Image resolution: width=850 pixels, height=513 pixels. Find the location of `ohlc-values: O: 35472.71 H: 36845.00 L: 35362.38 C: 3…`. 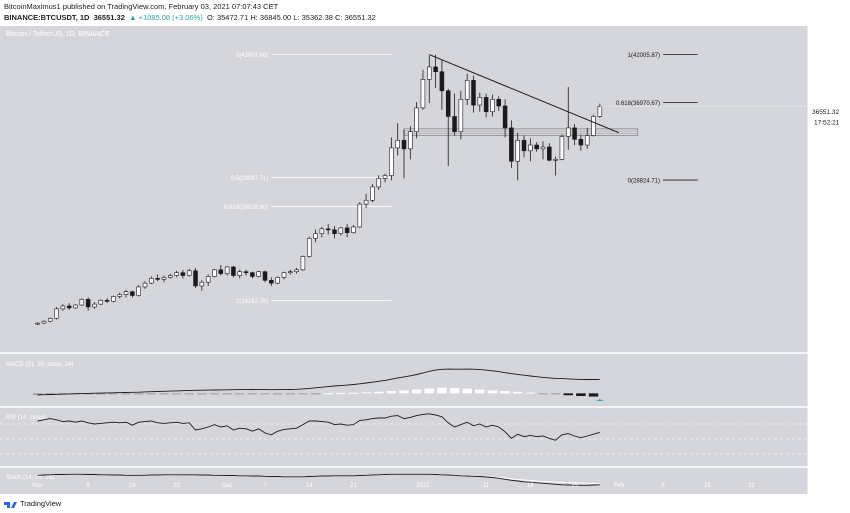

ohlc-values: O: 35472.71 H: 36845.00 L: 35362.38 C: 3… is located at coordinates (291, 17).